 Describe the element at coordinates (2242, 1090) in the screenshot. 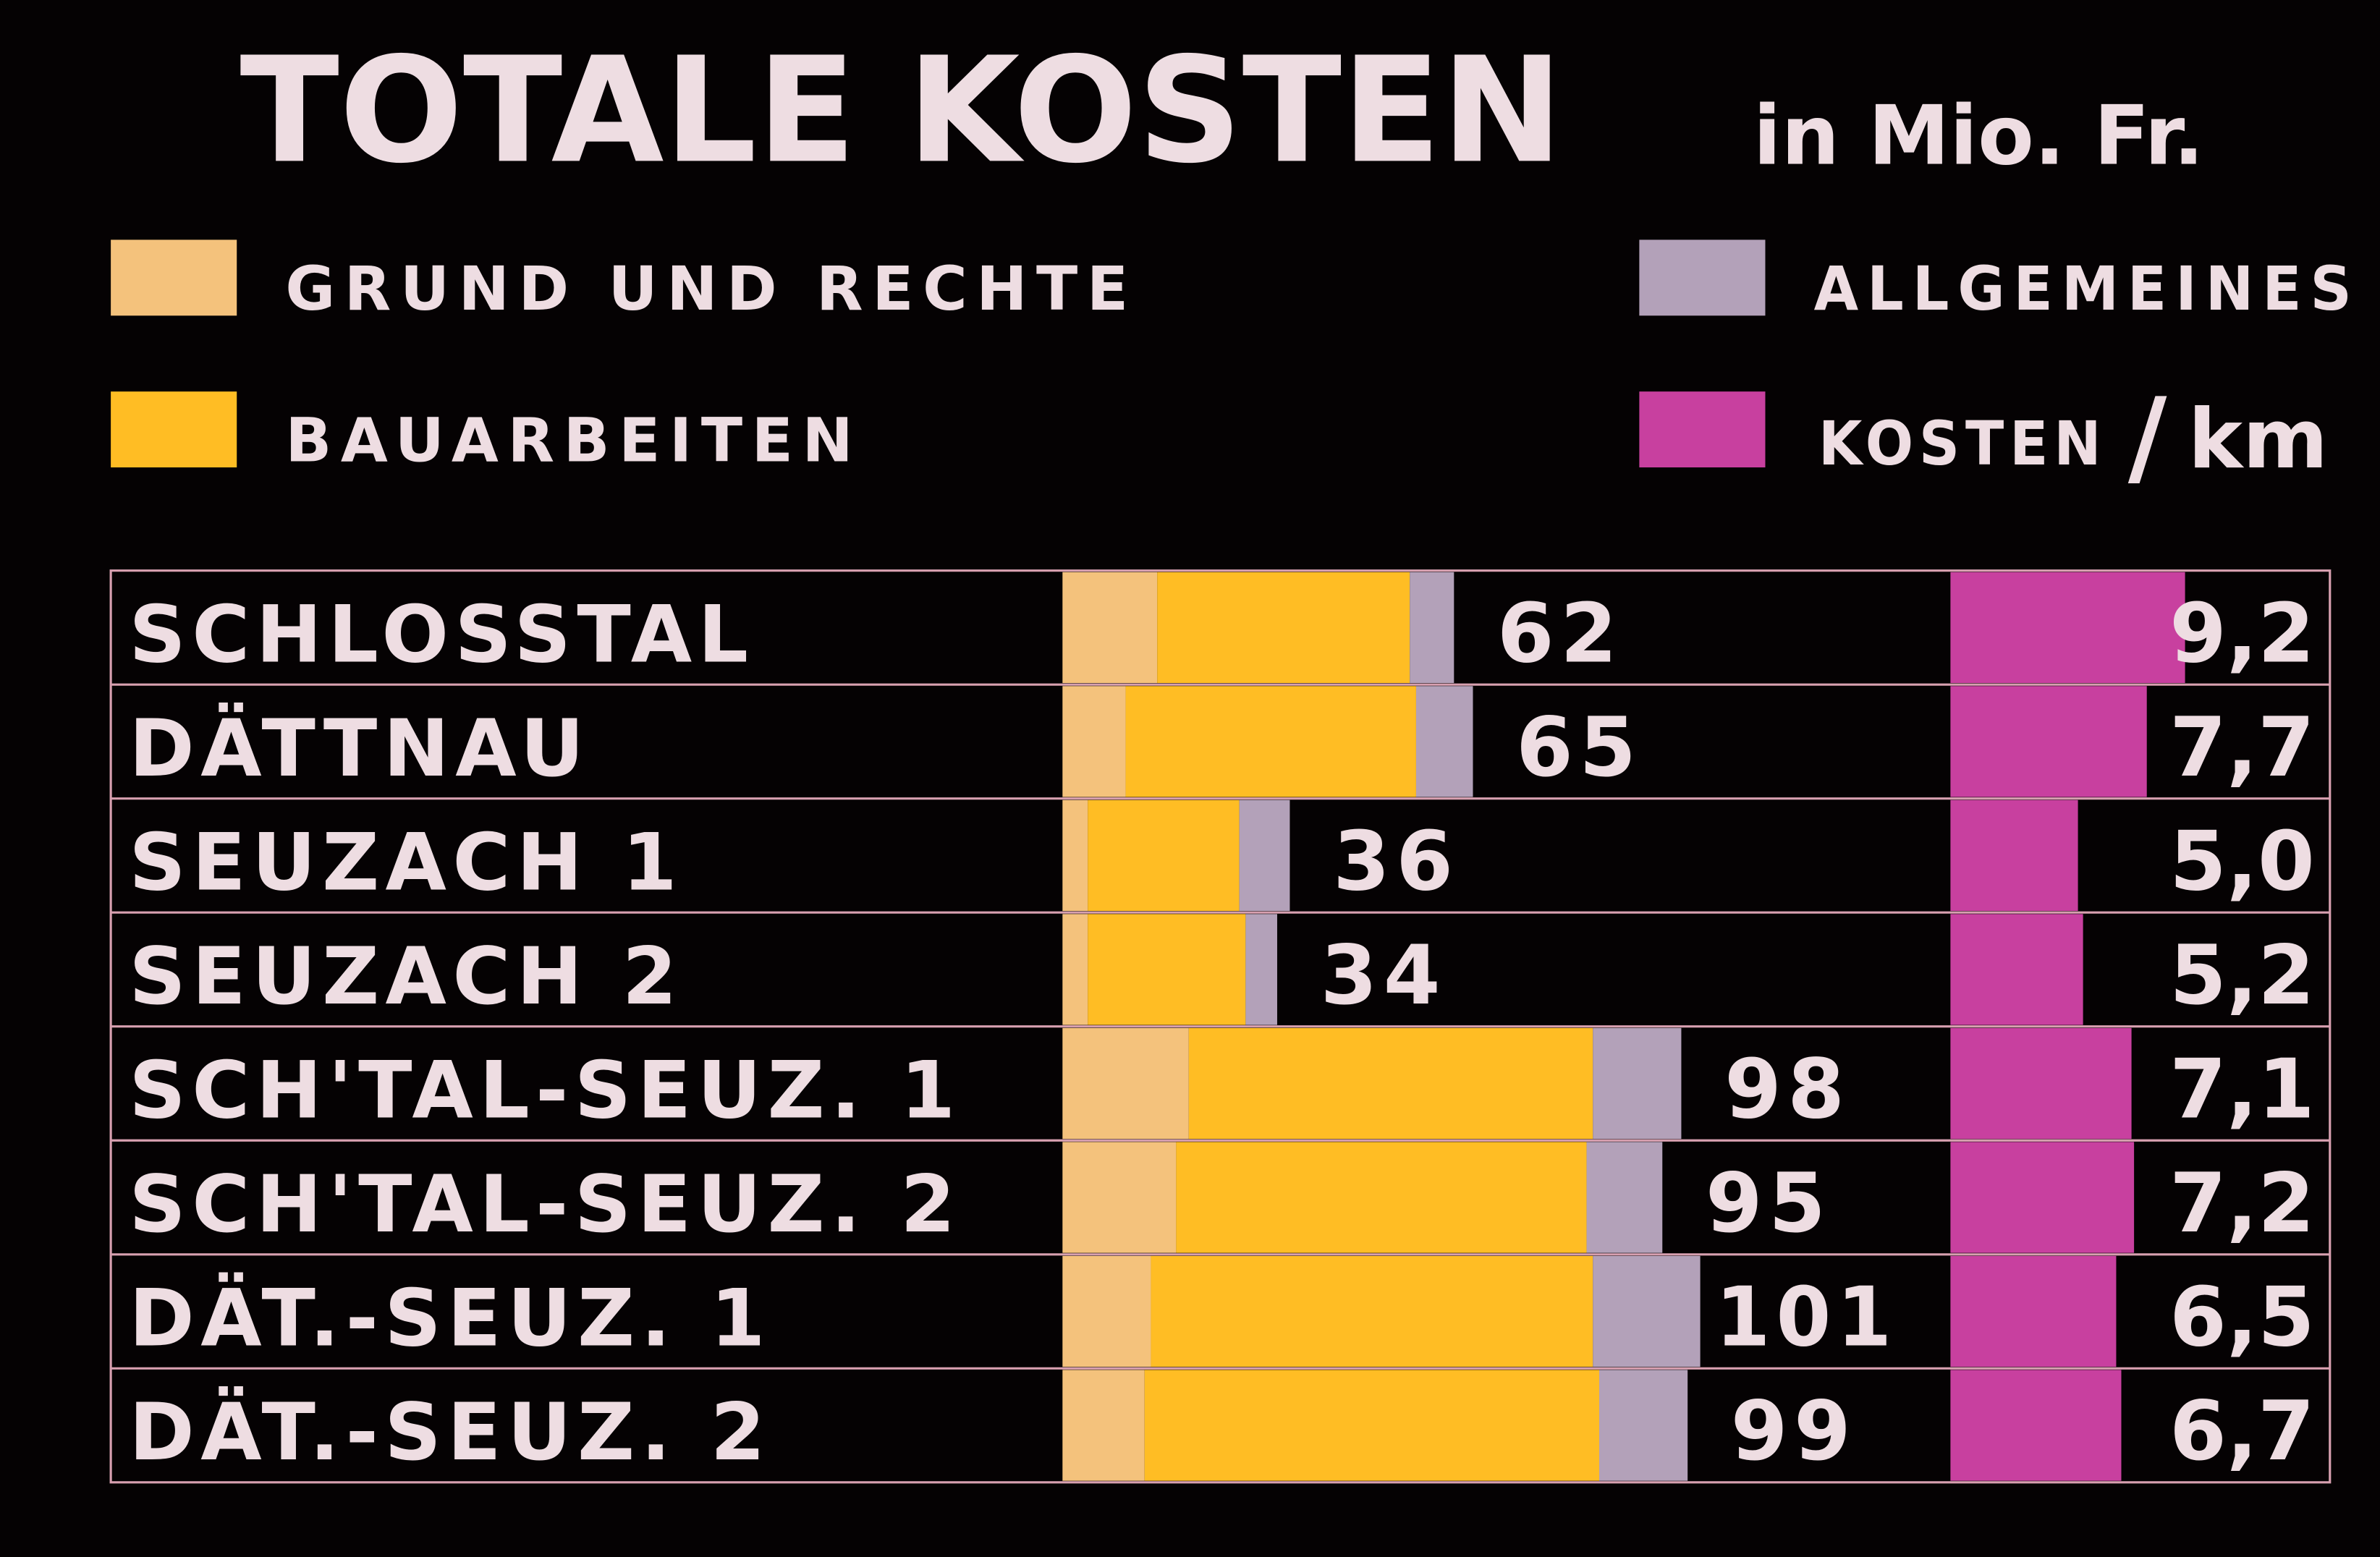

I see `kosten-km-label: 7,1` at that location.